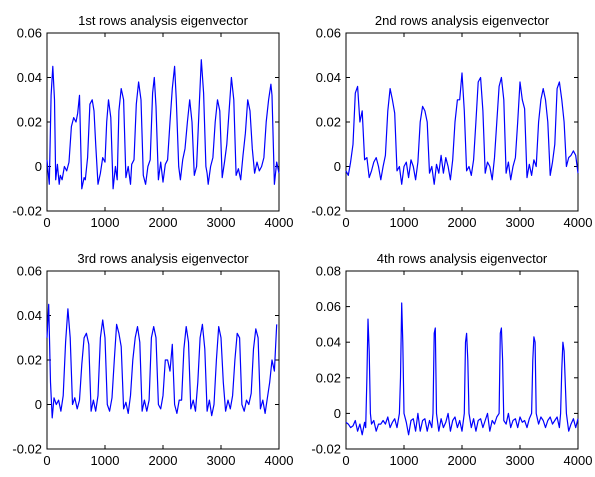 This screenshot has width=595, height=477. What do you see at coordinates (462, 258) in the screenshot?
I see `chart-title: 4th rows analysis eigenvector` at bounding box center [462, 258].